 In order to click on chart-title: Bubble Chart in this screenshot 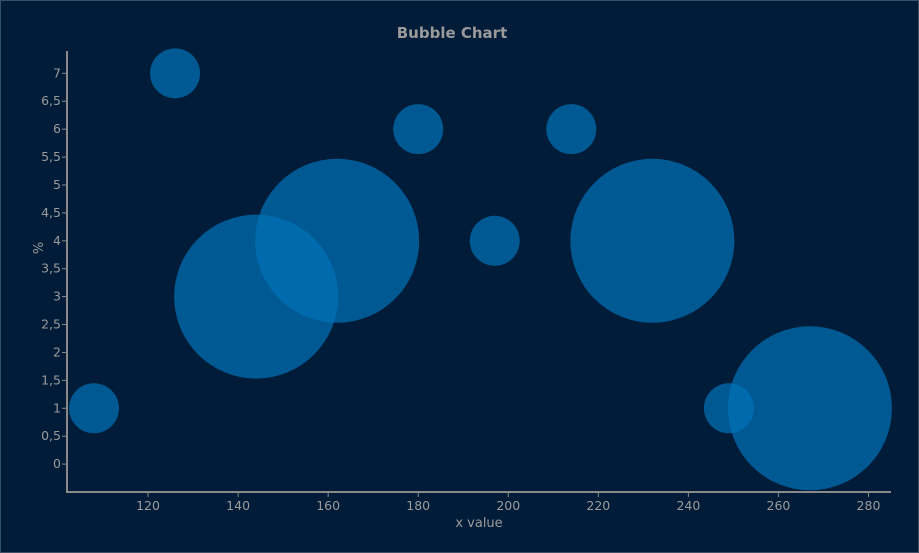, I will do `click(452, 33)`.